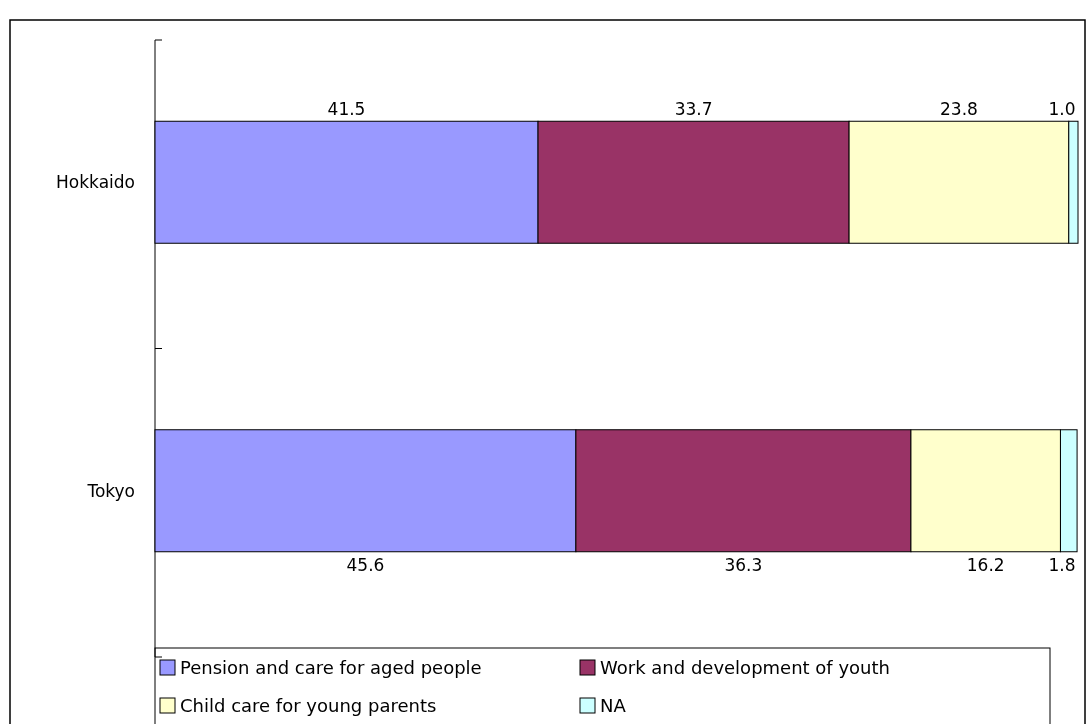 The height and width of the screenshot is (724, 1086). I want to click on data-label: 33.7, so click(693, 109).